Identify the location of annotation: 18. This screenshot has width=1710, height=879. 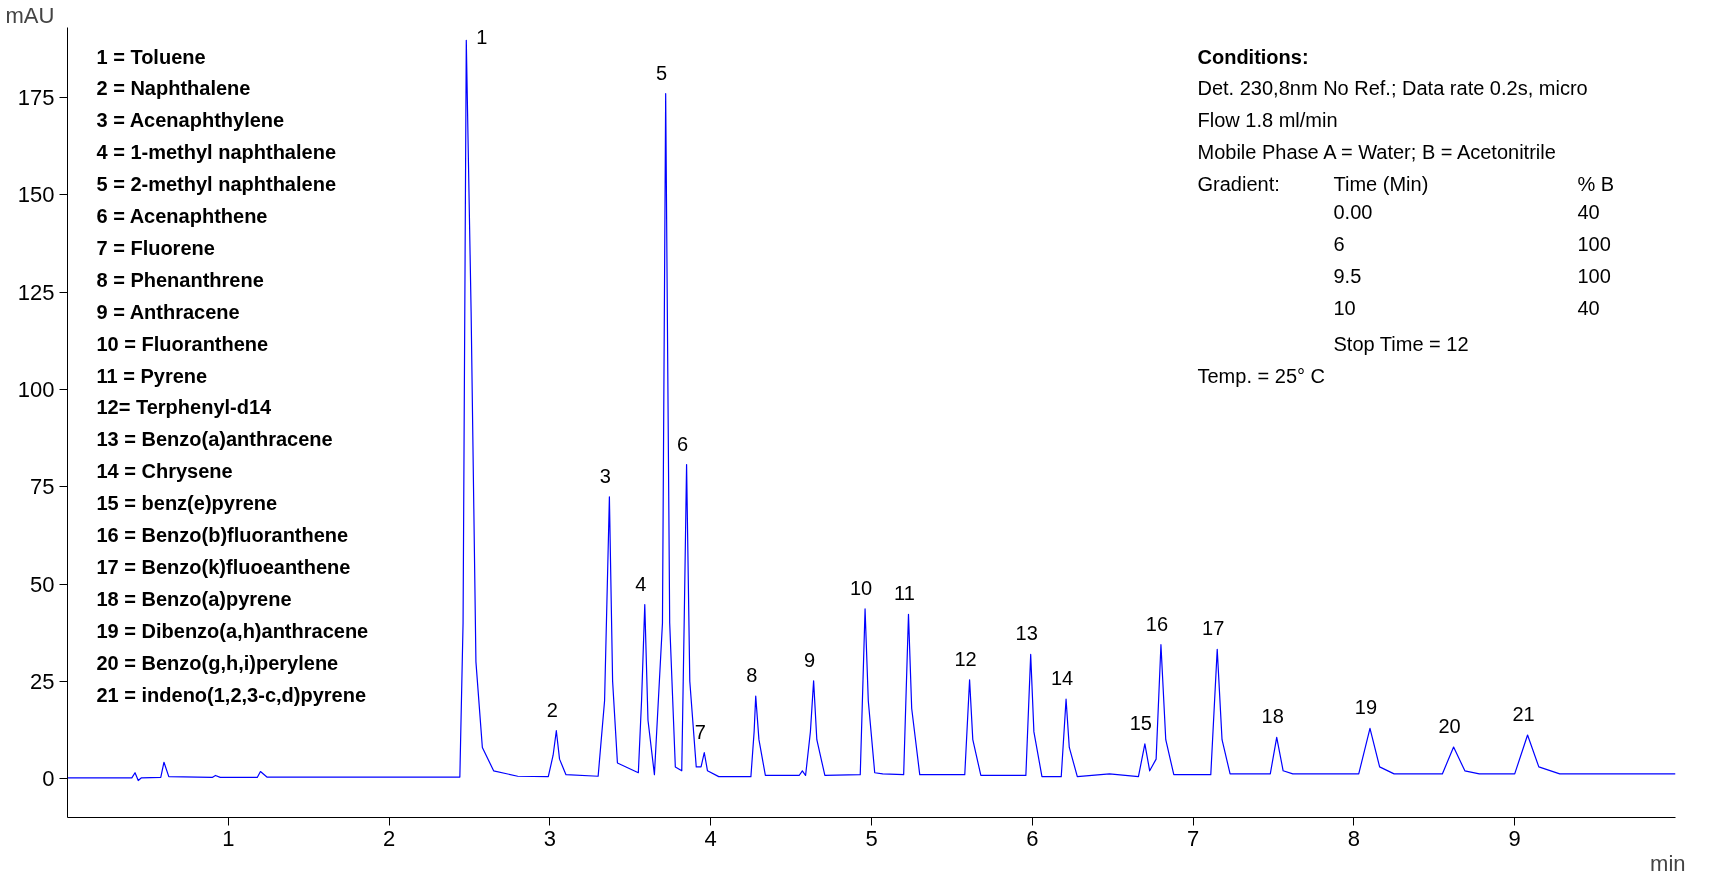
(1272, 716).